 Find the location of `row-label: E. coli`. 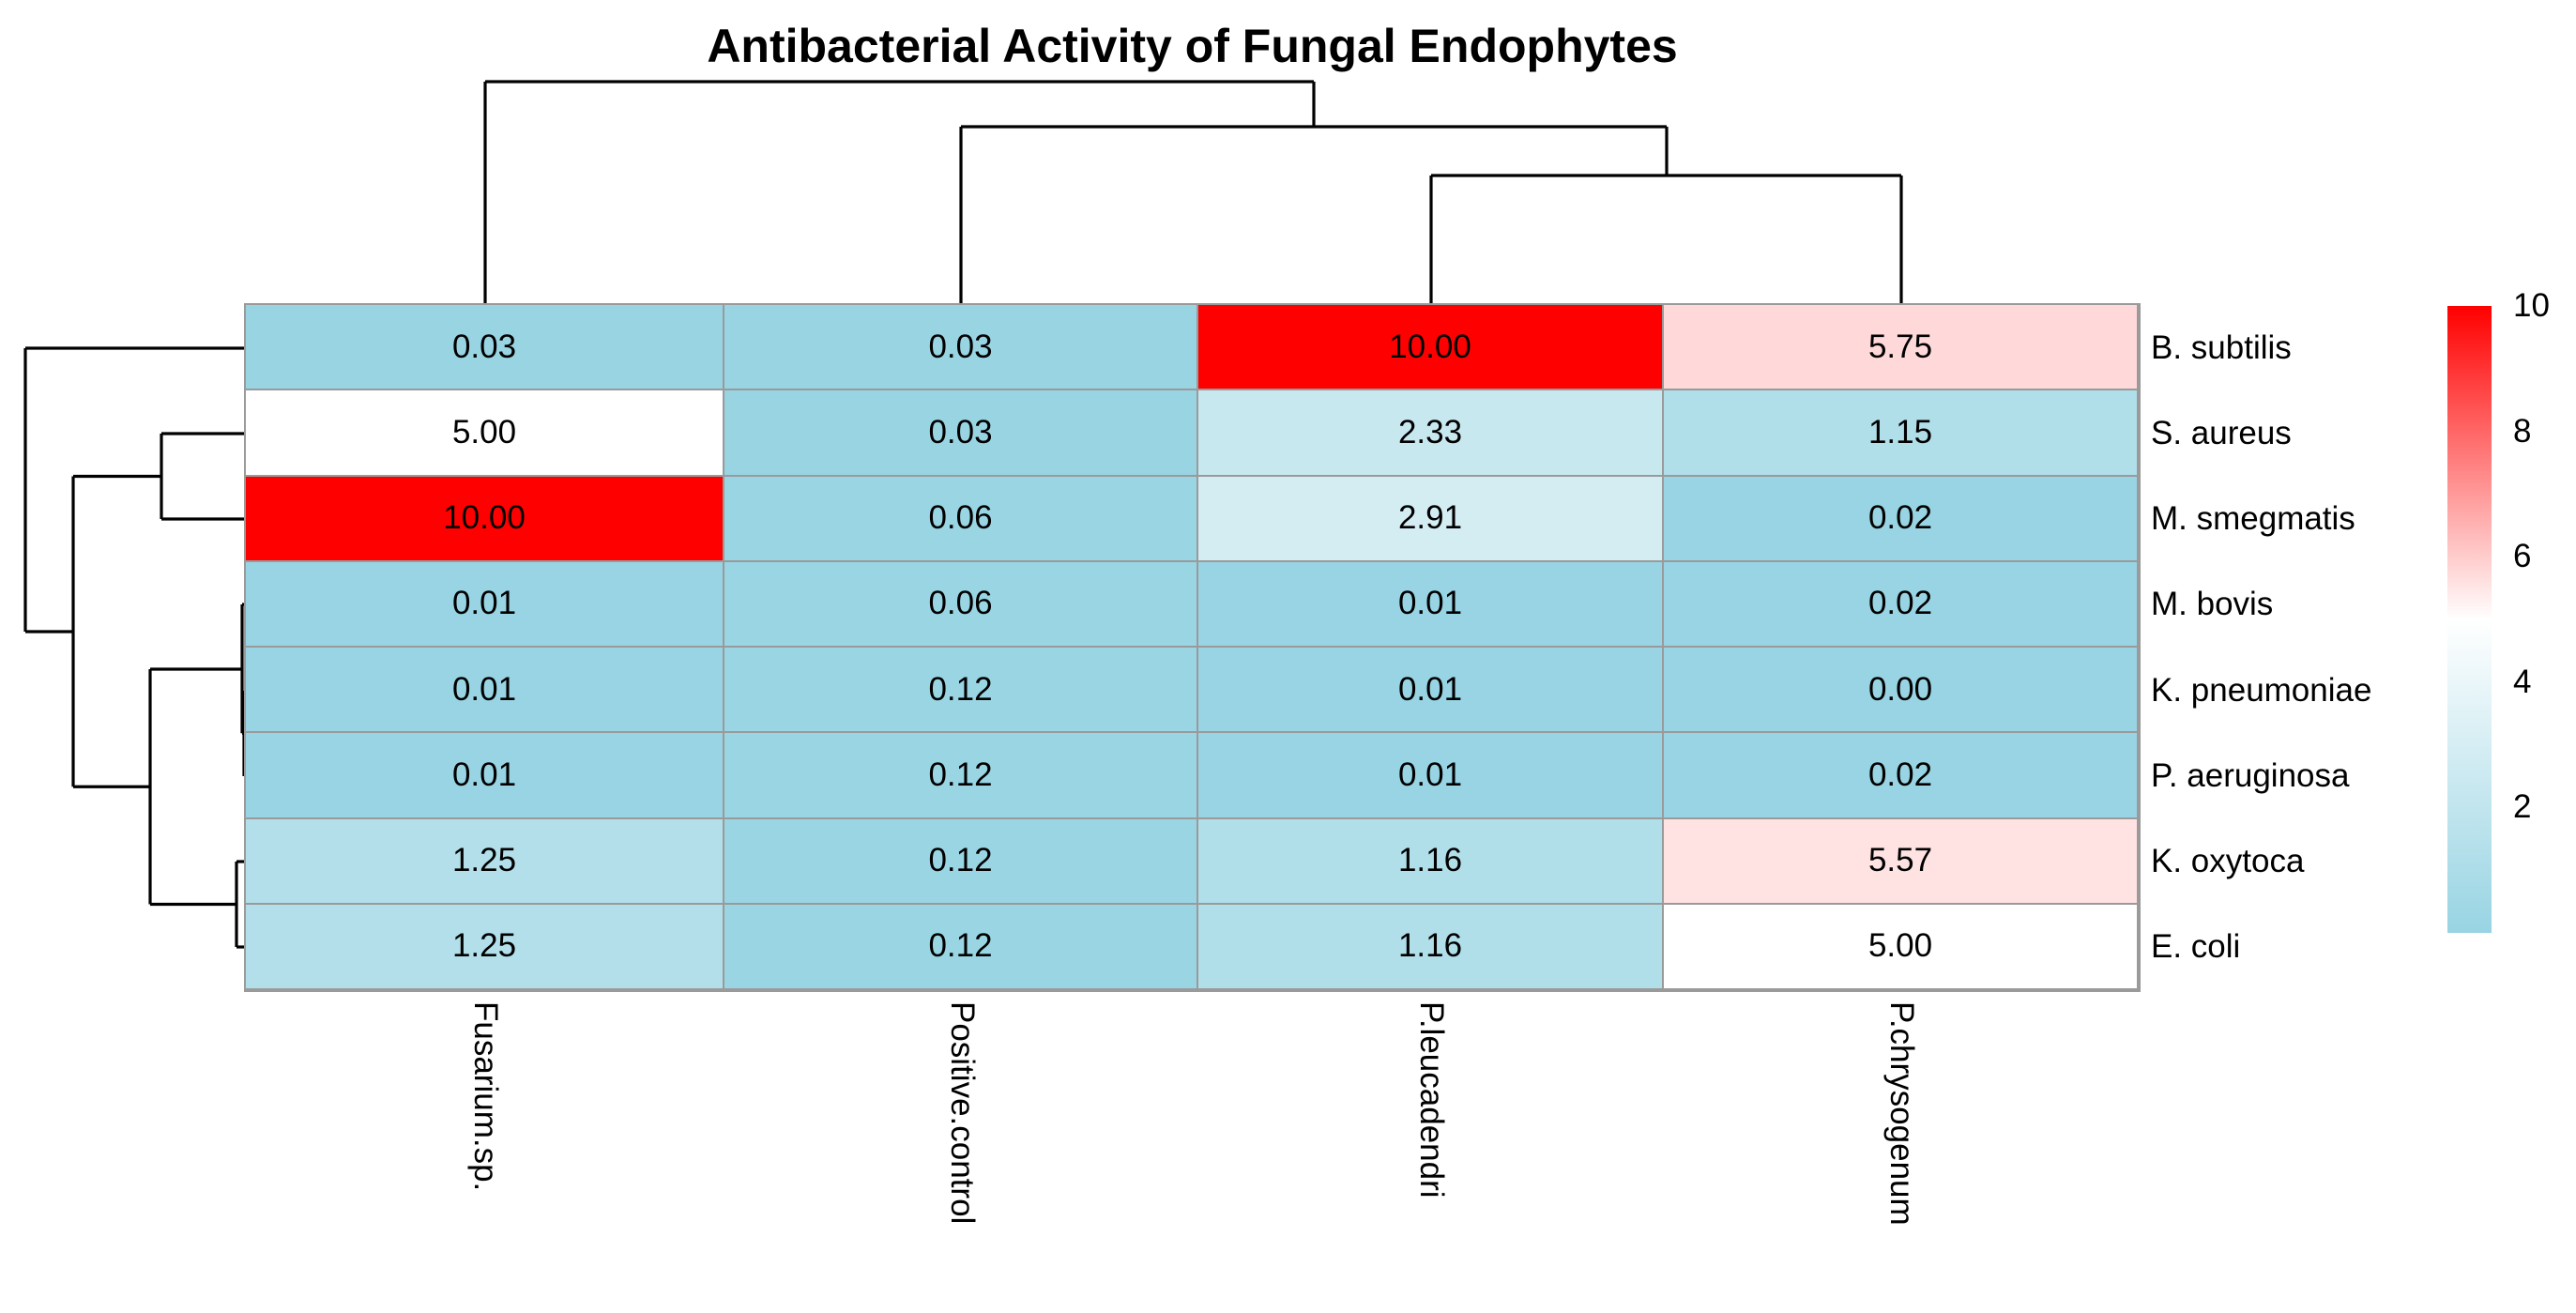

row-label: E. coli is located at coordinates (2196, 947).